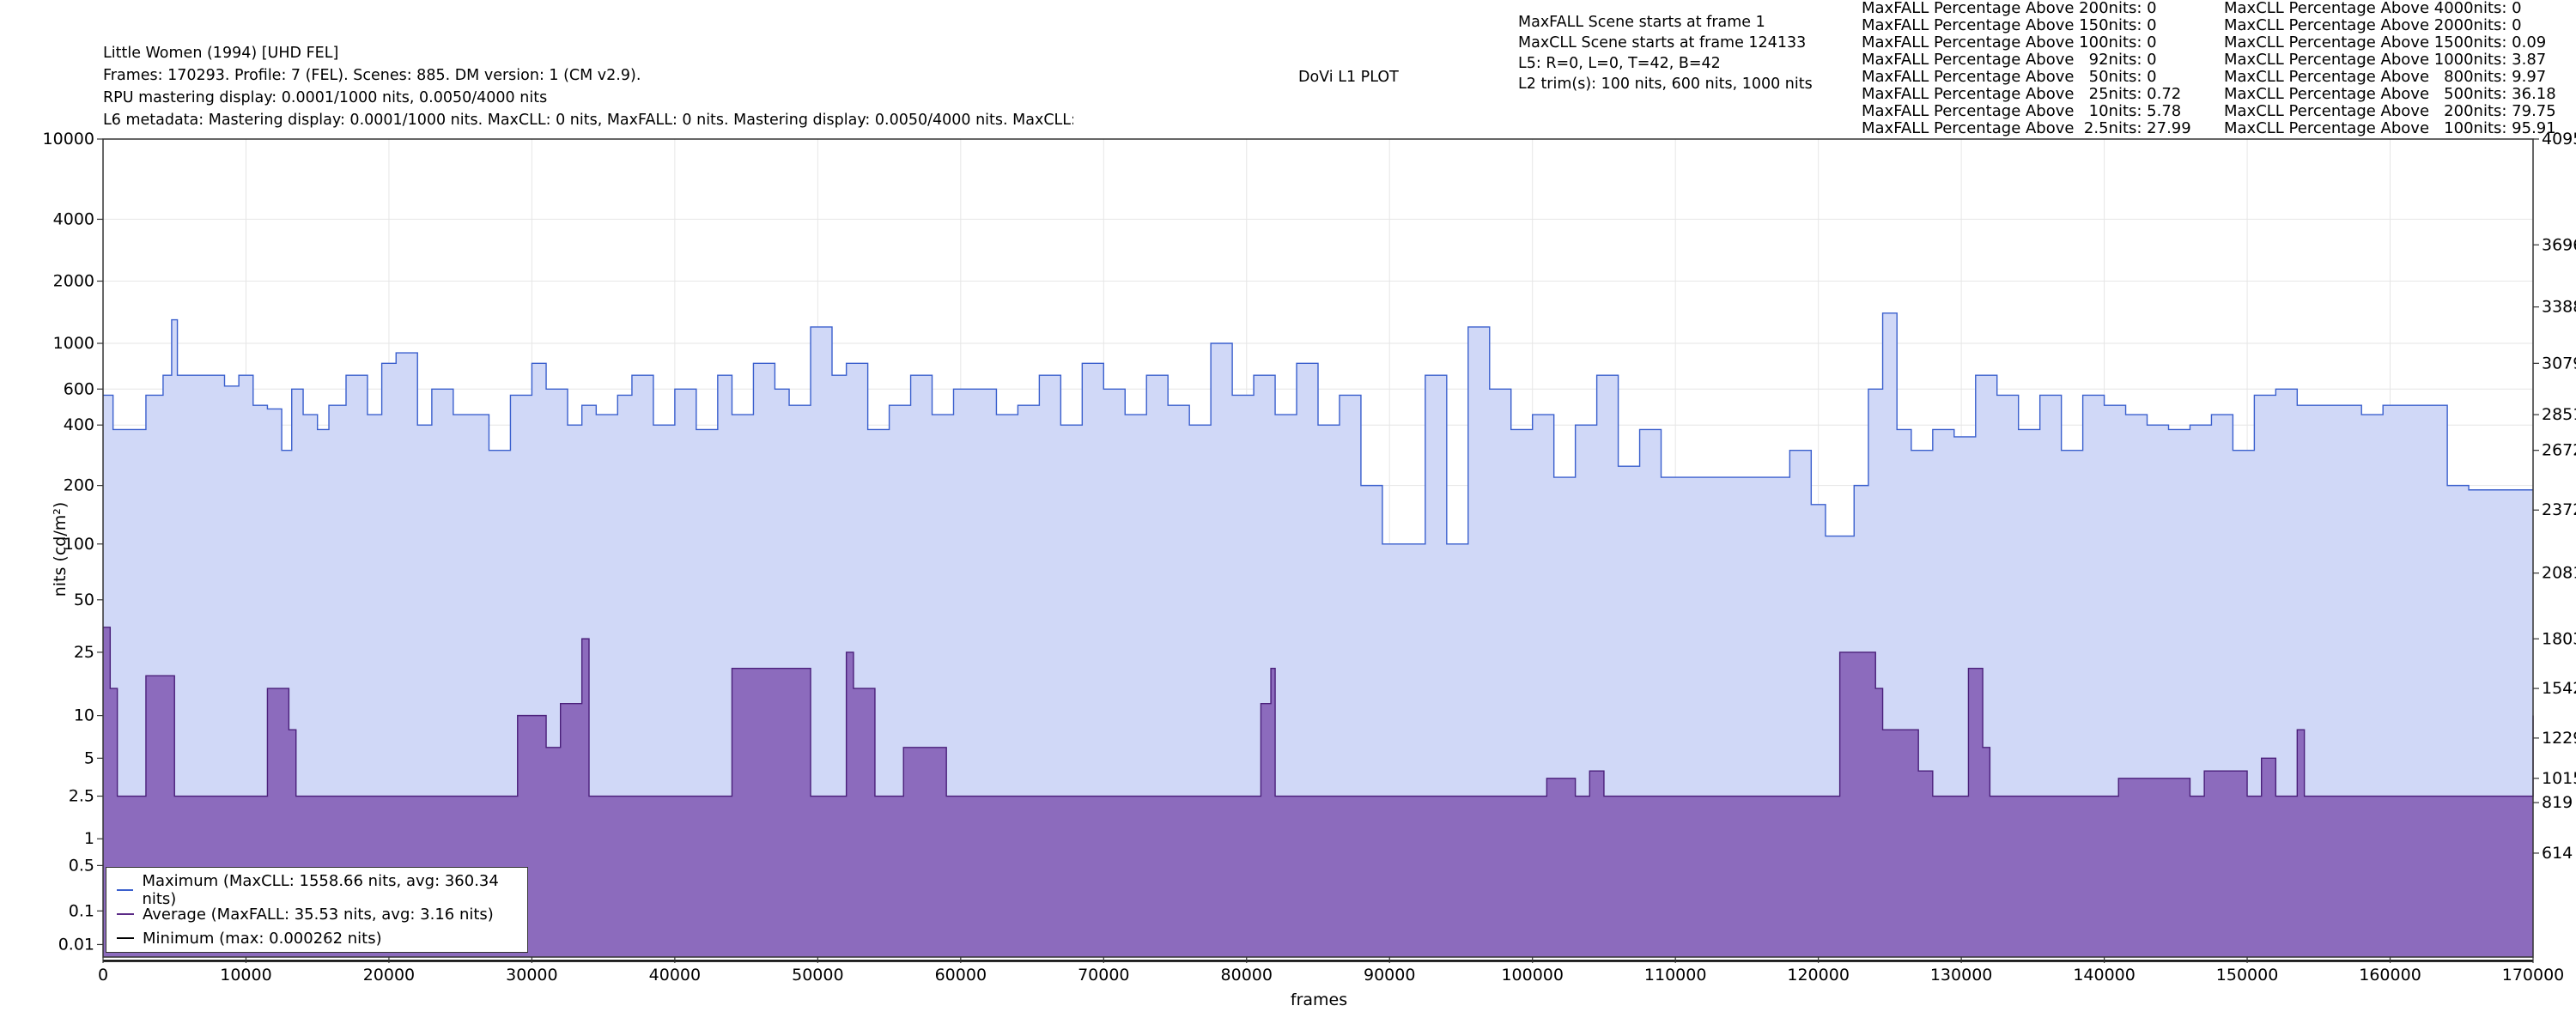 The image size is (2576, 1030). Describe the element at coordinates (79, 485) in the screenshot. I see `y-tick-label: 200` at that location.